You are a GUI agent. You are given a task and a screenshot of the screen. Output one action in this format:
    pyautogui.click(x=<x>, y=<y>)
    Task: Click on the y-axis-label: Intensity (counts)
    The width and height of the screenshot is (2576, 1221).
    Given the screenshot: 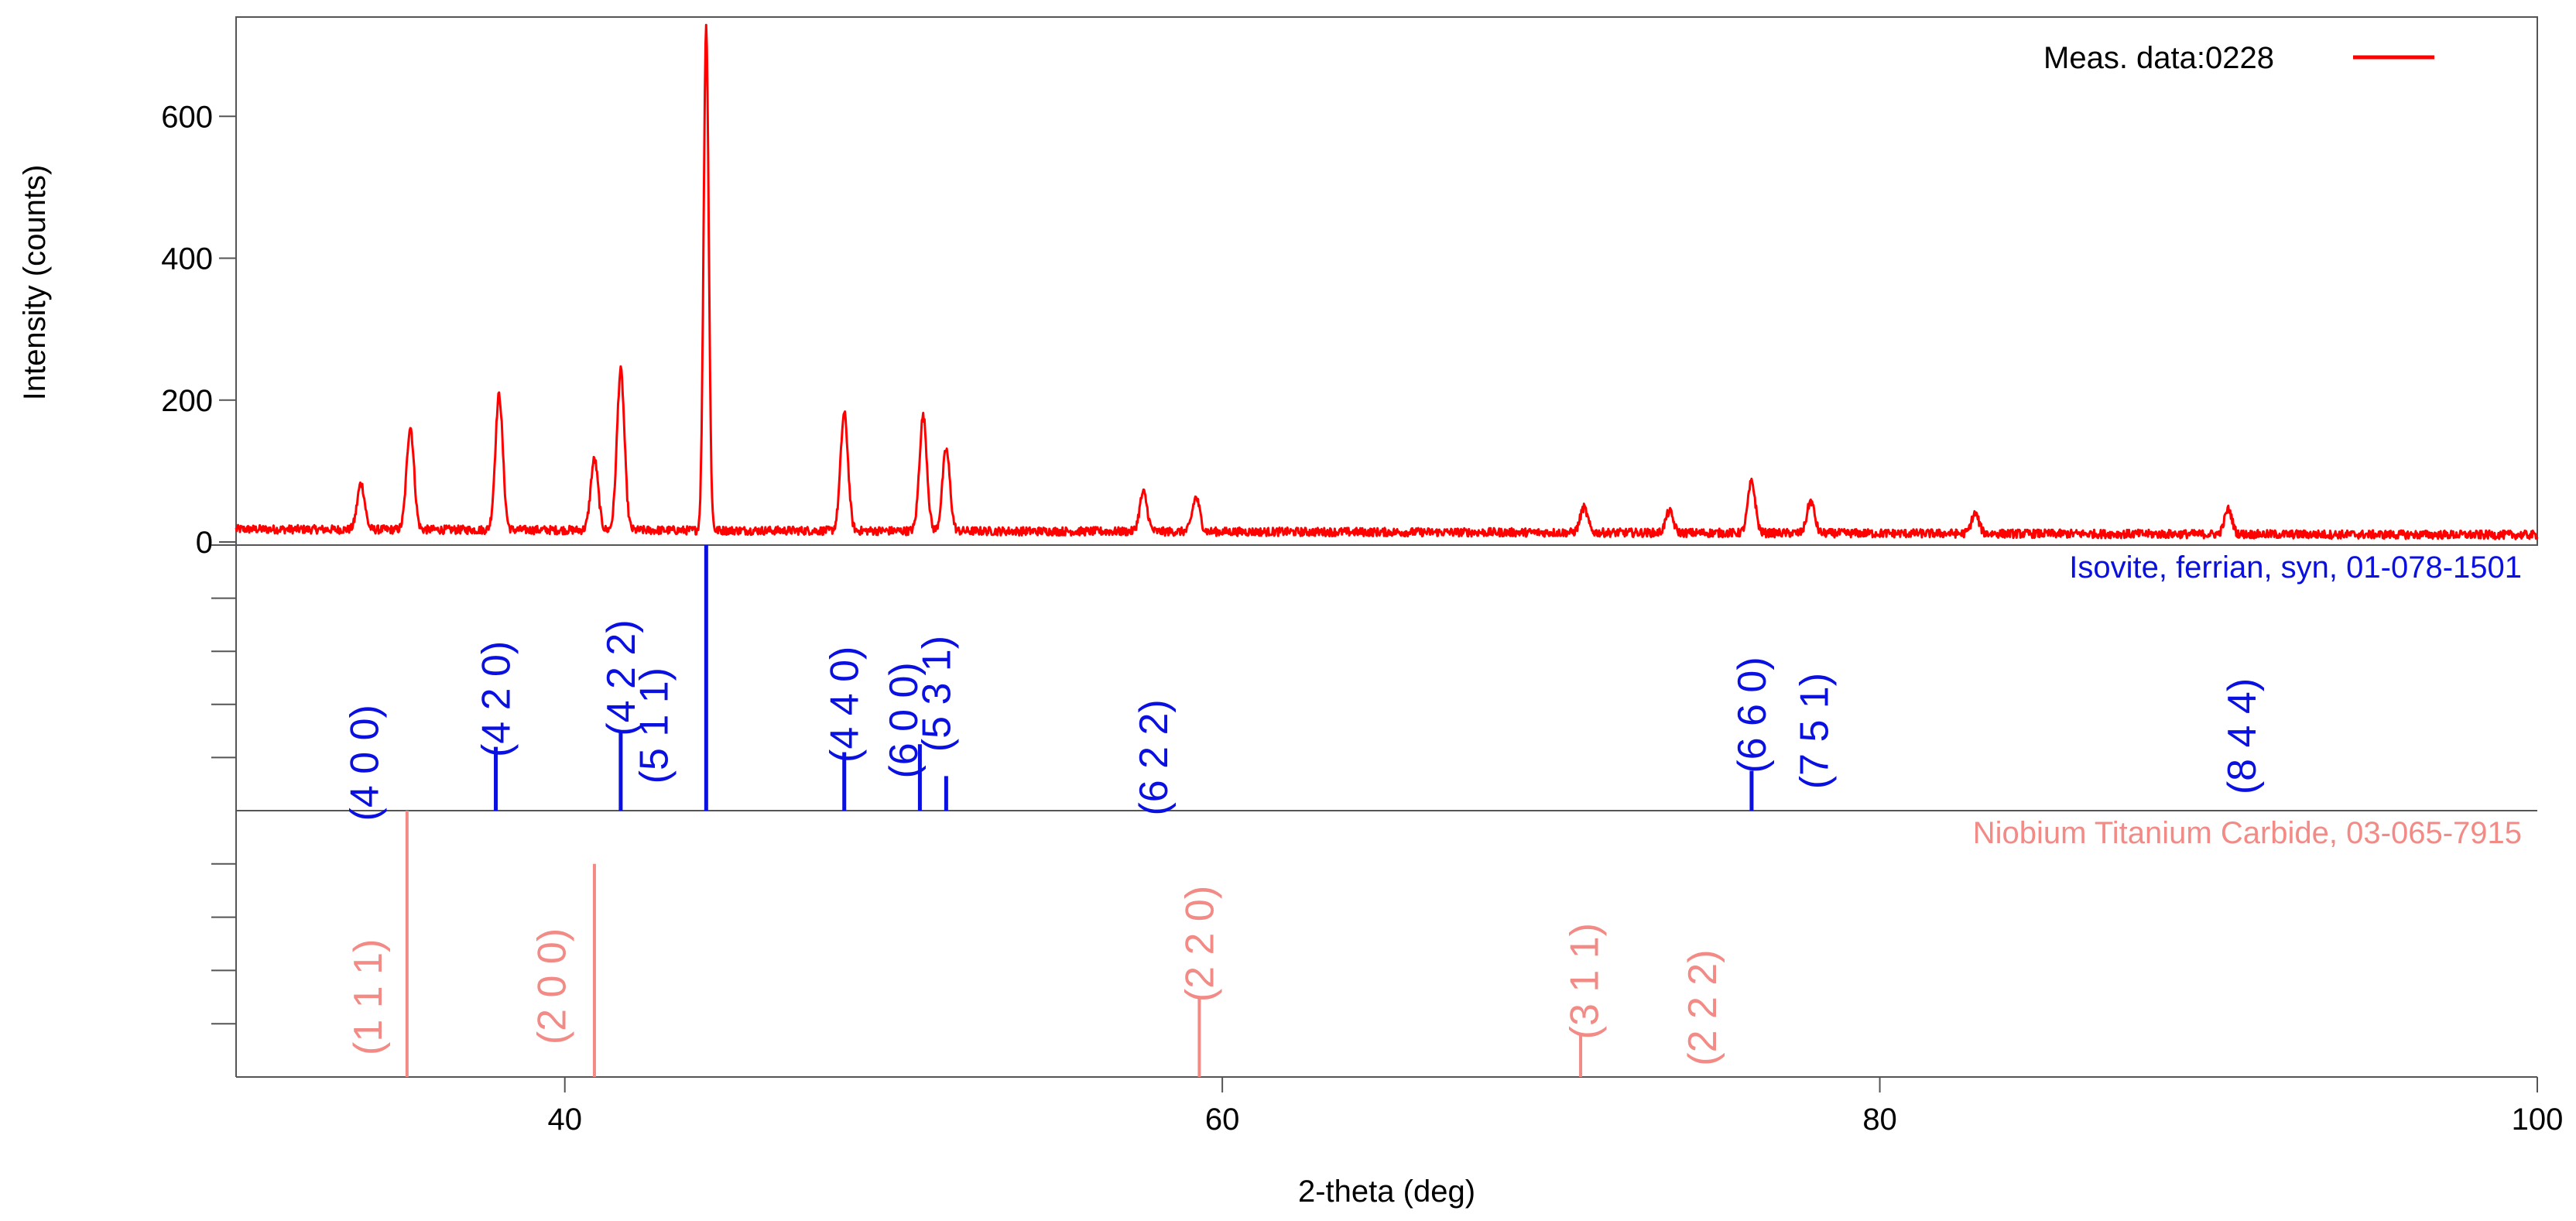 What is the action you would take?
    pyautogui.click(x=35, y=283)
    